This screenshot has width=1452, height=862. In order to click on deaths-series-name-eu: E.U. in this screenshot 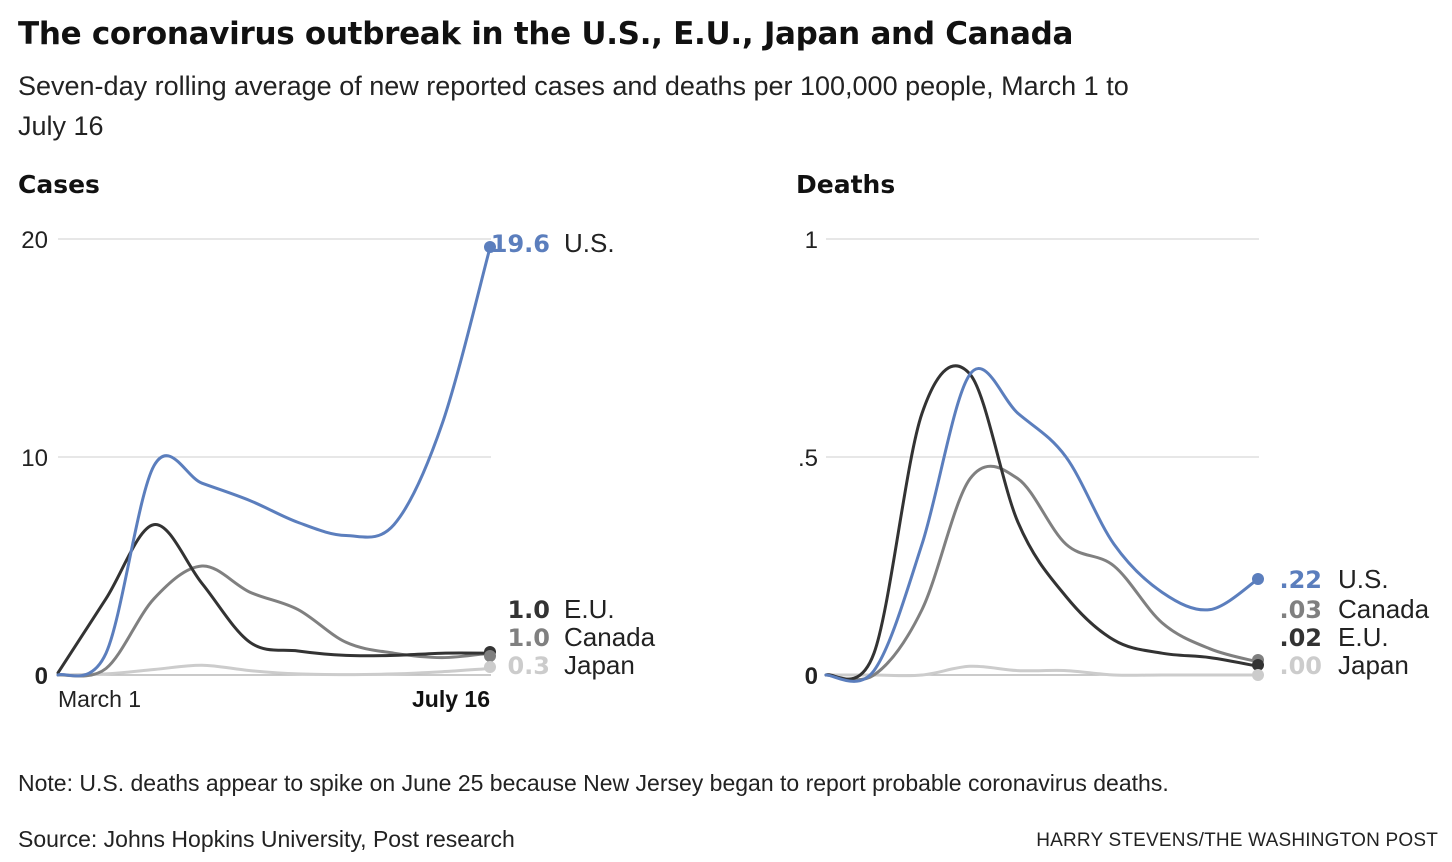, I will do `click(1363, 637)`.